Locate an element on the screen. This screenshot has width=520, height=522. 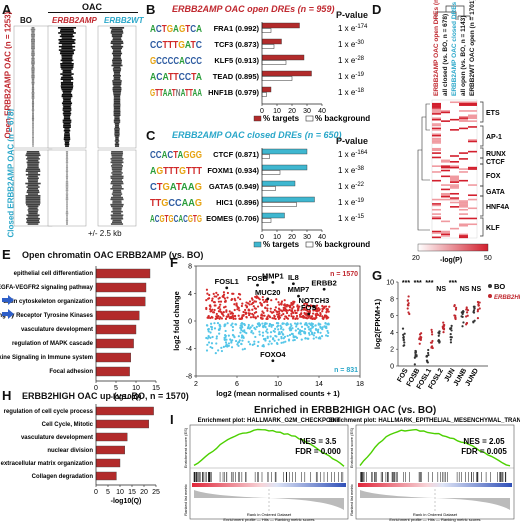
c-motif-name: FOXM1 (0.934) is located at coordinates (233, 170).